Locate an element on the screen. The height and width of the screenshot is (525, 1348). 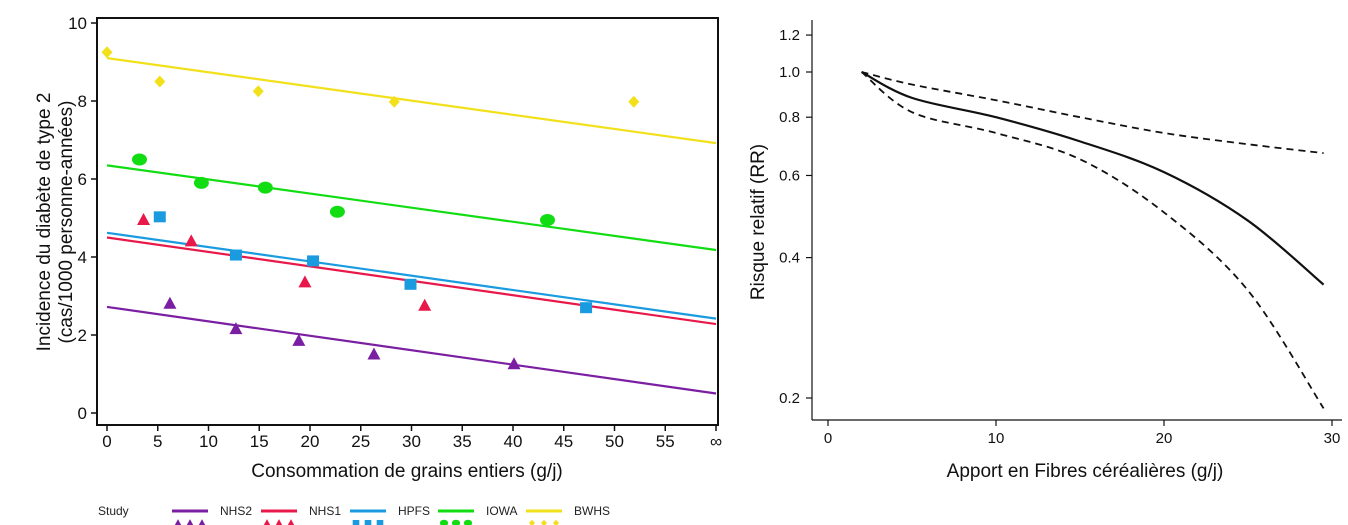
y-tick-label: 0 is located at coordinates (82, 413).